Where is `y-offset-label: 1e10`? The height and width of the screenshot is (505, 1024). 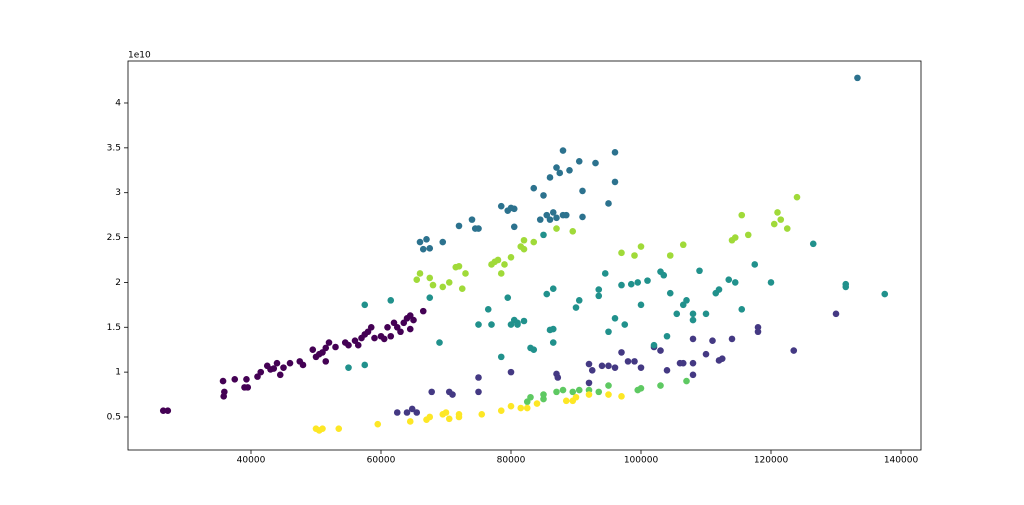 y-offset-label: 1e10 is located at coordinates (139, 56).